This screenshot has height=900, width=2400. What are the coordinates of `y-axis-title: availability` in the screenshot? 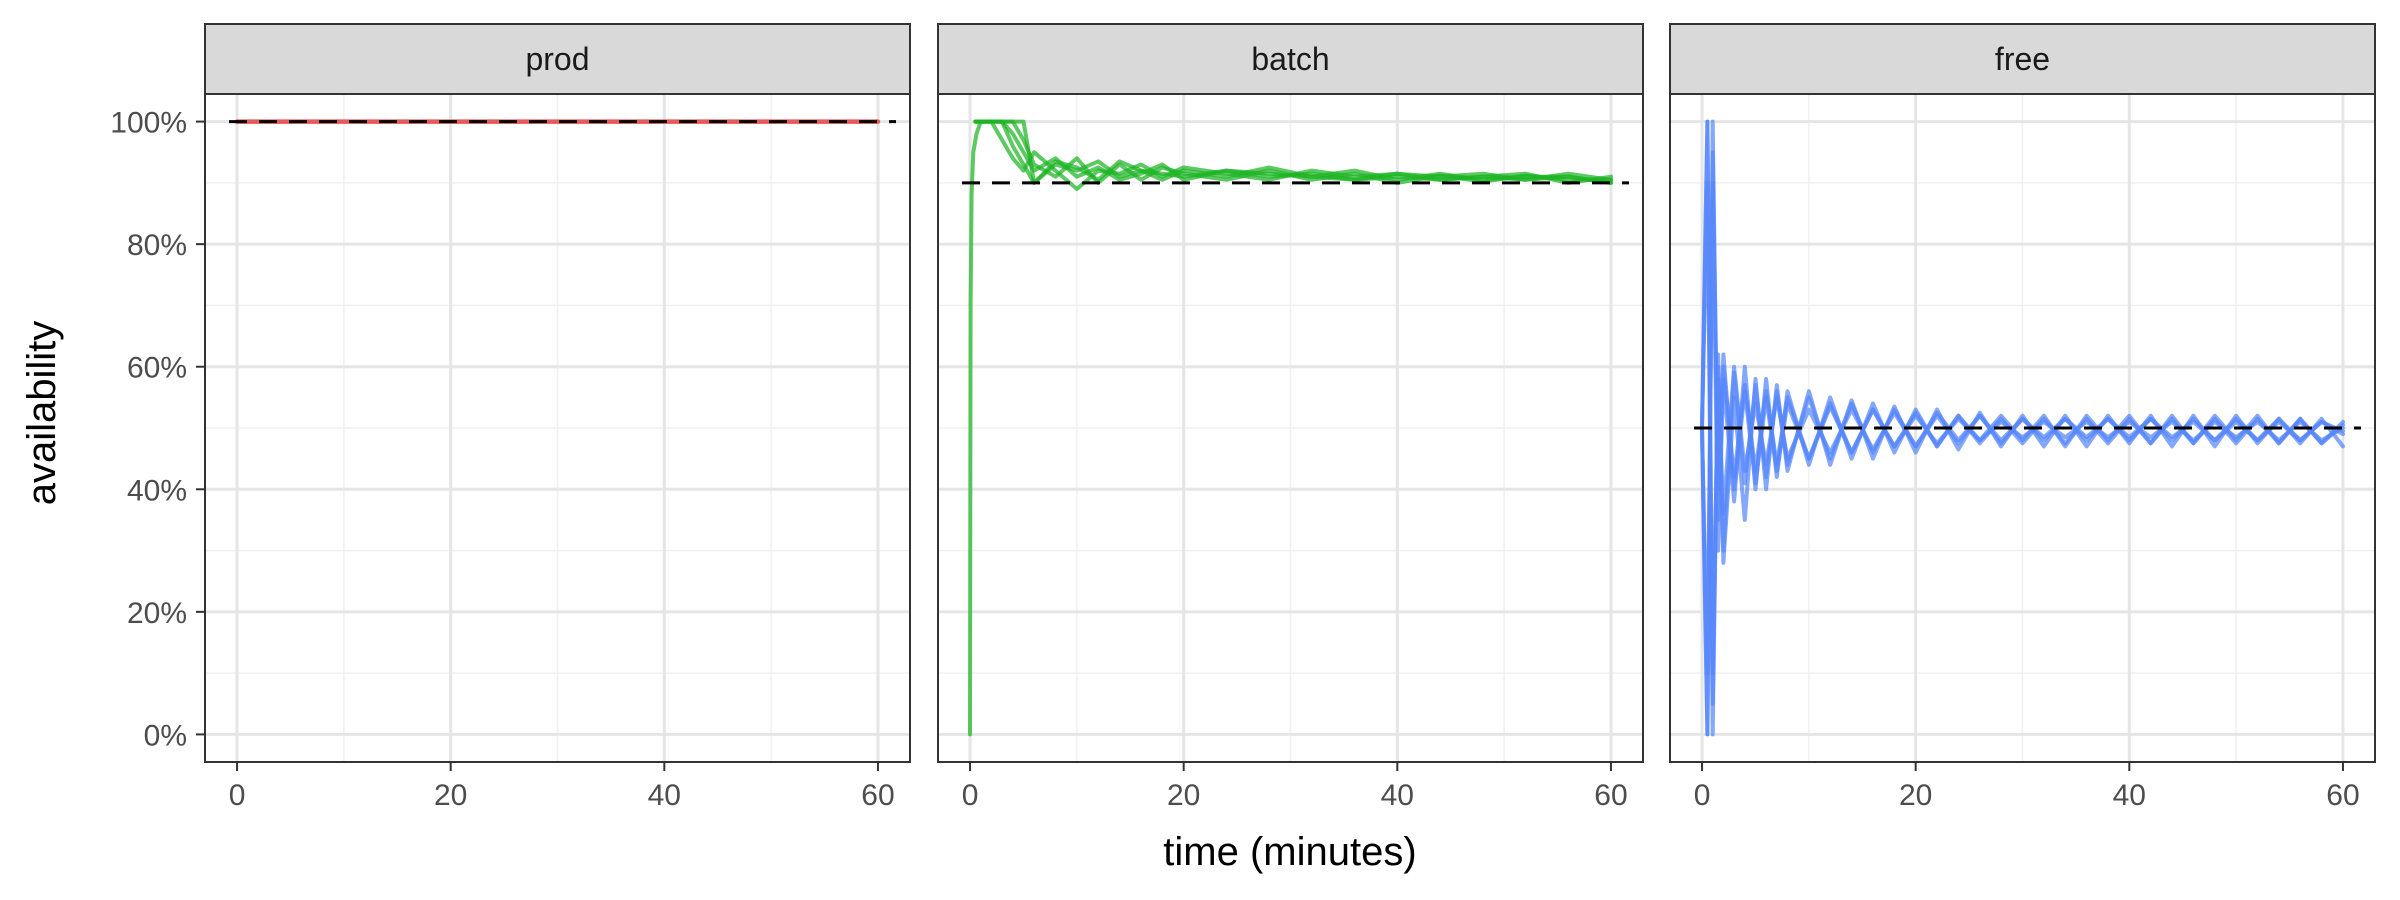 It's located at (42, 413).